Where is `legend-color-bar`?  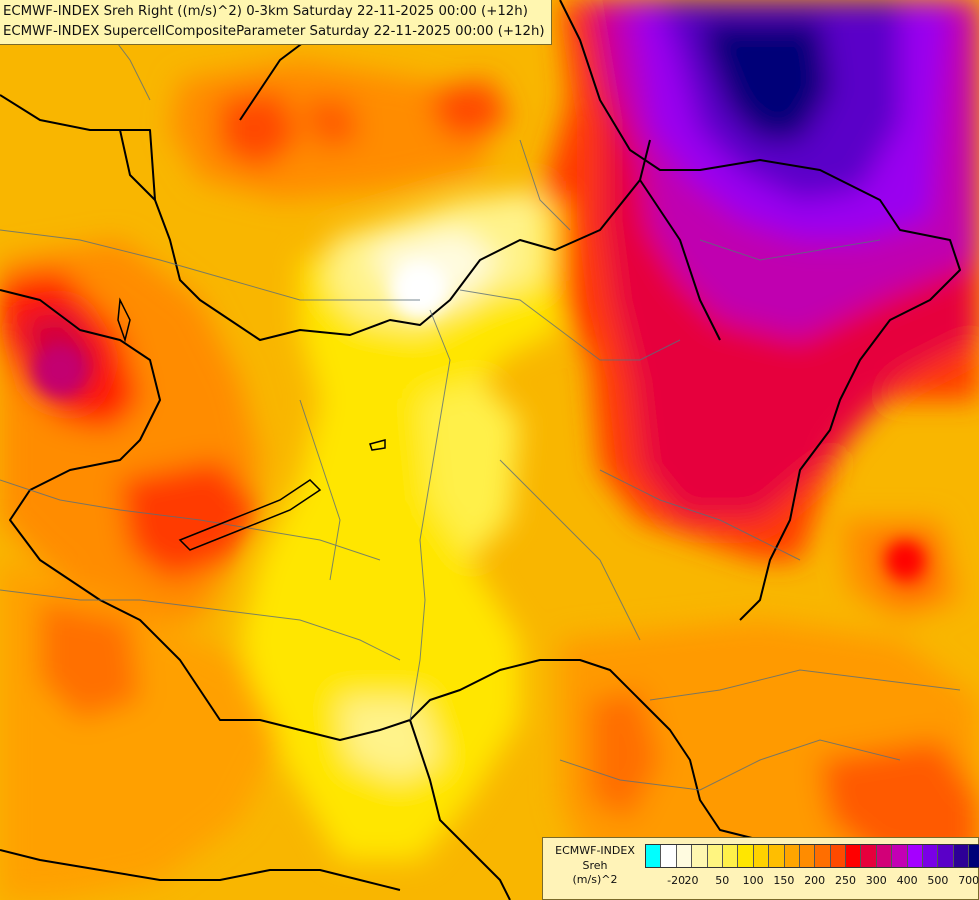
legend-color-bar is located at coordinates (812, 856).